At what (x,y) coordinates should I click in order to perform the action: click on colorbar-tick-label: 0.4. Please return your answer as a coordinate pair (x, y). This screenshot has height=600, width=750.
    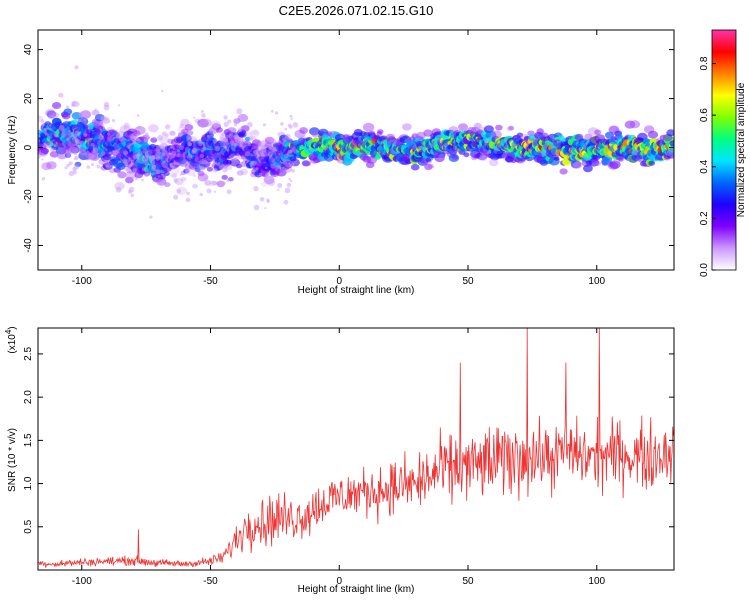
    Looking at the image, I should click on (704, 166).